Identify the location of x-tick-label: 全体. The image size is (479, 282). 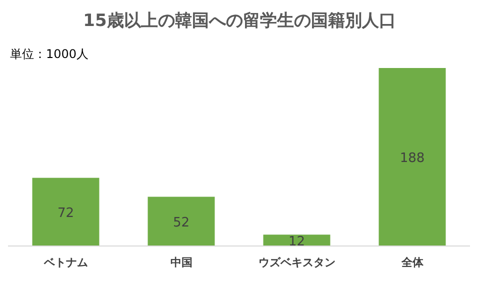
(412, 262).